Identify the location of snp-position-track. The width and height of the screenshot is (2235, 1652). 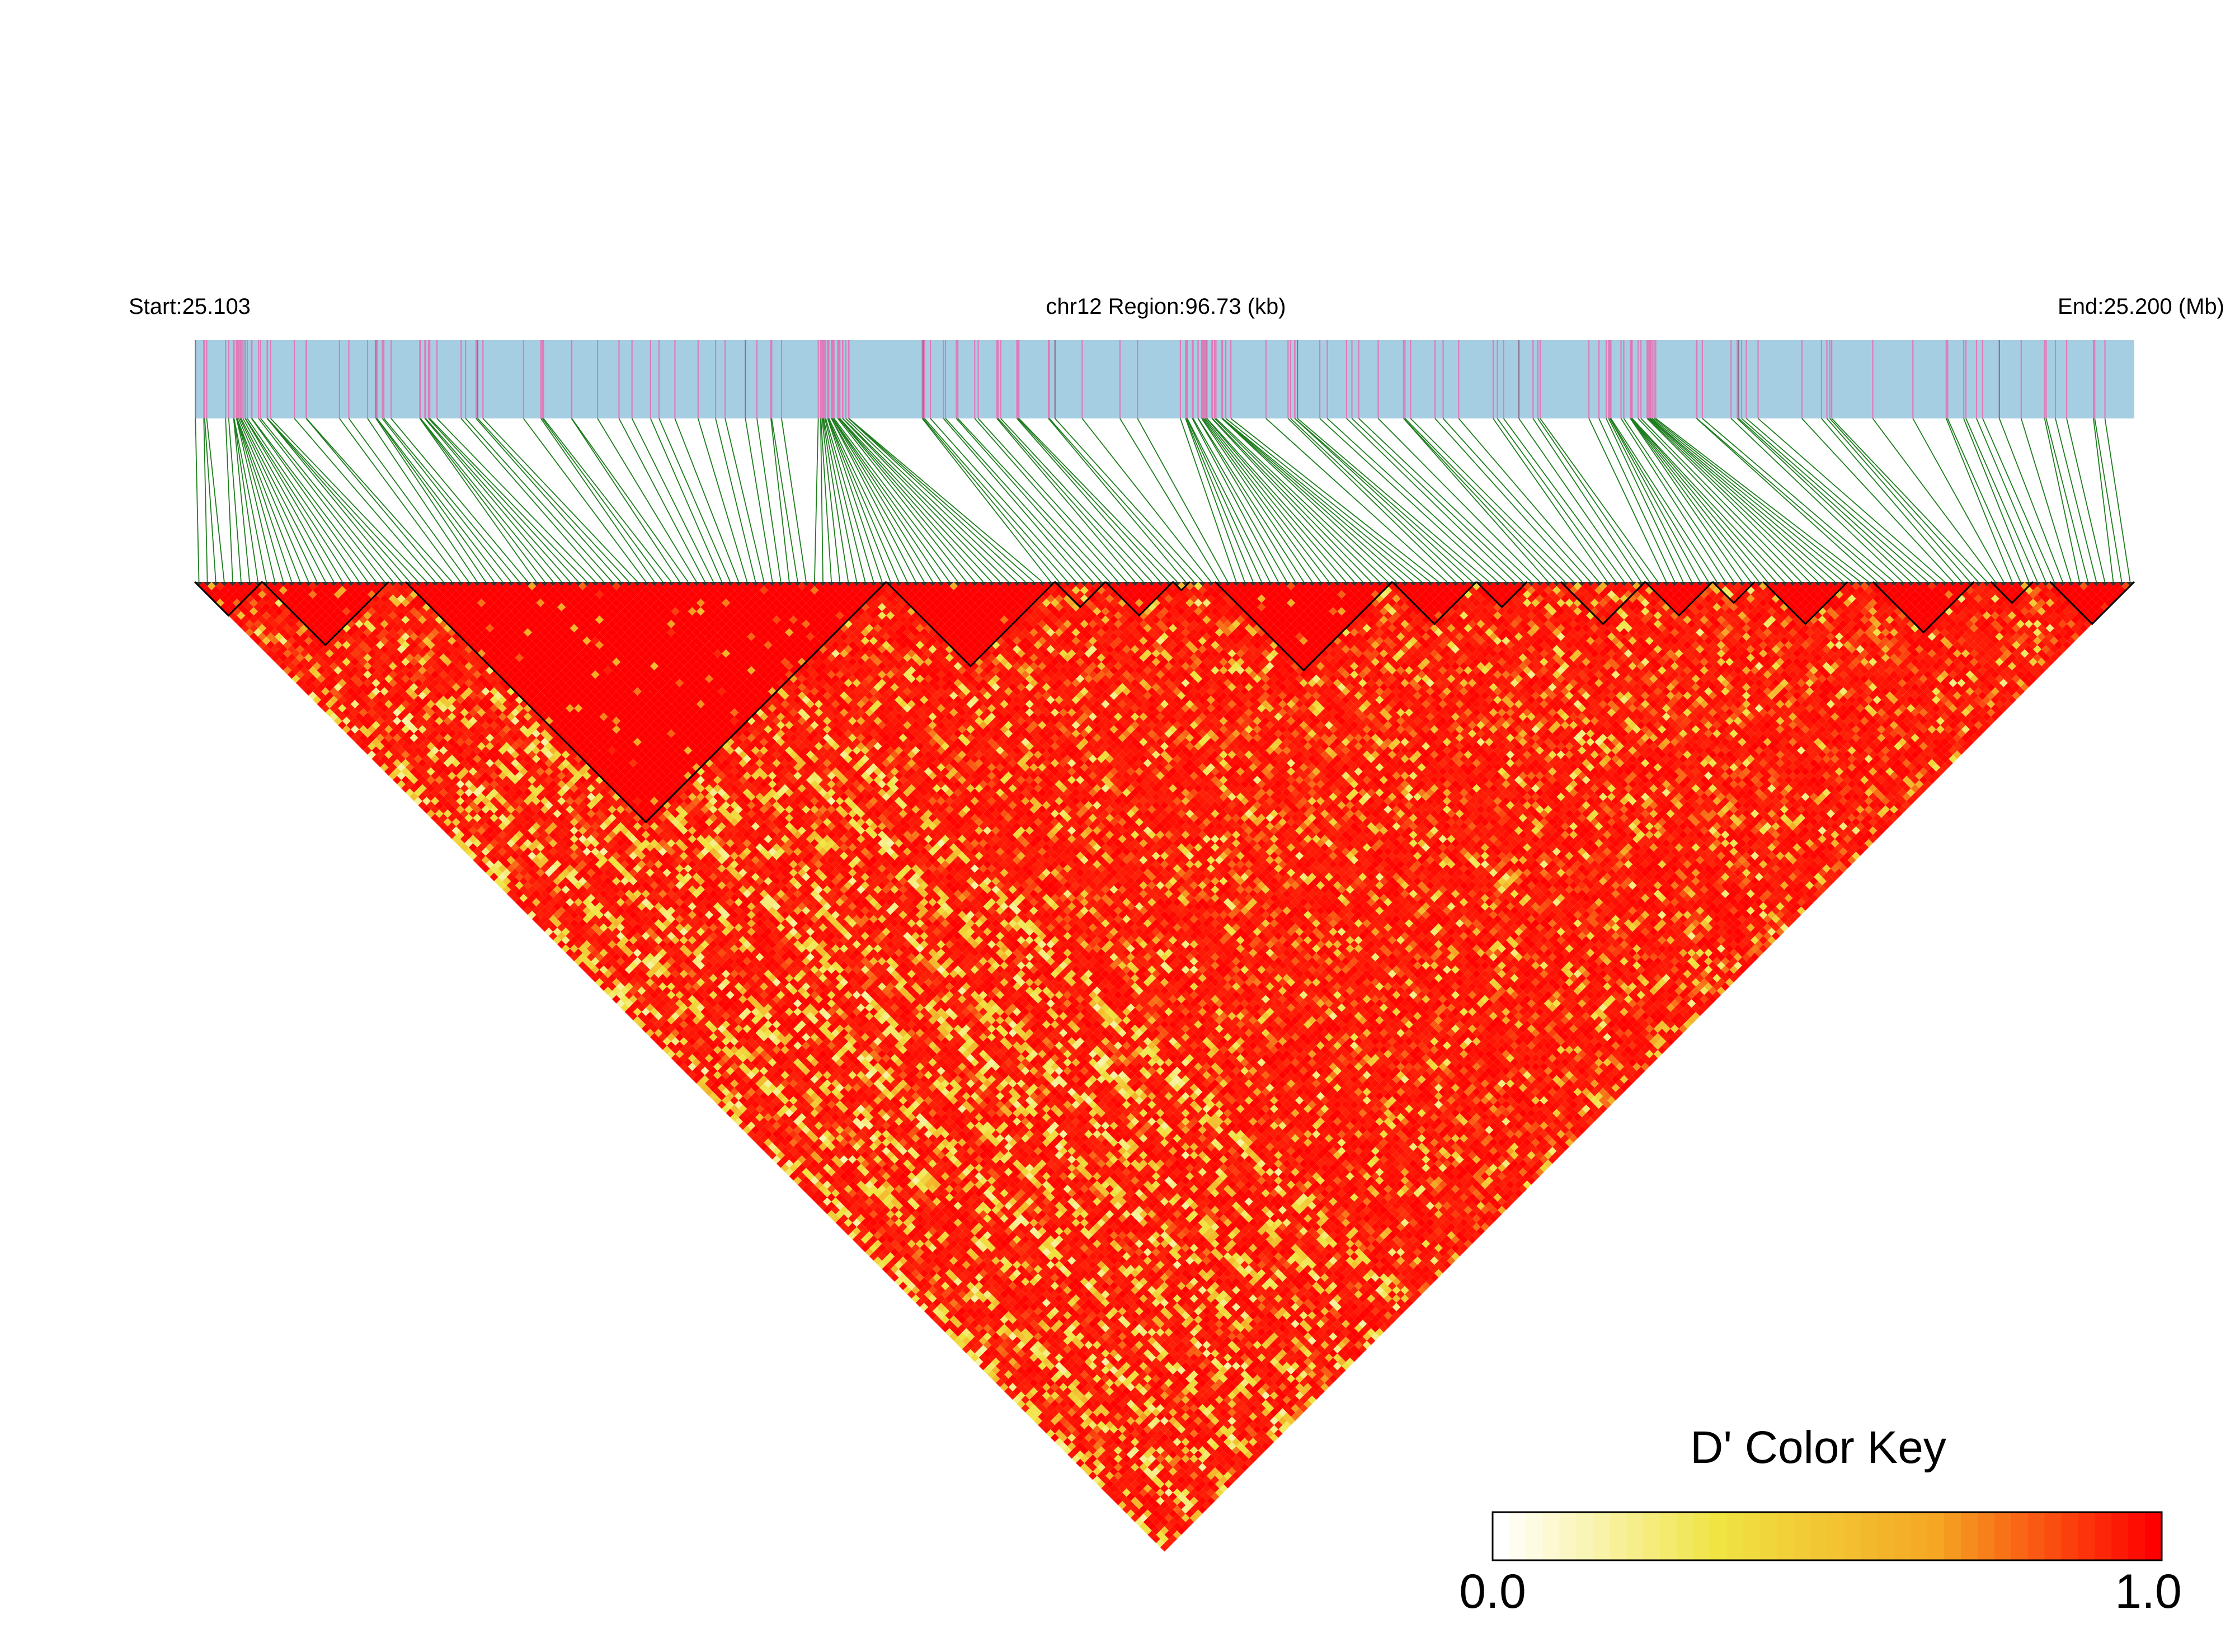
(1164, 379).